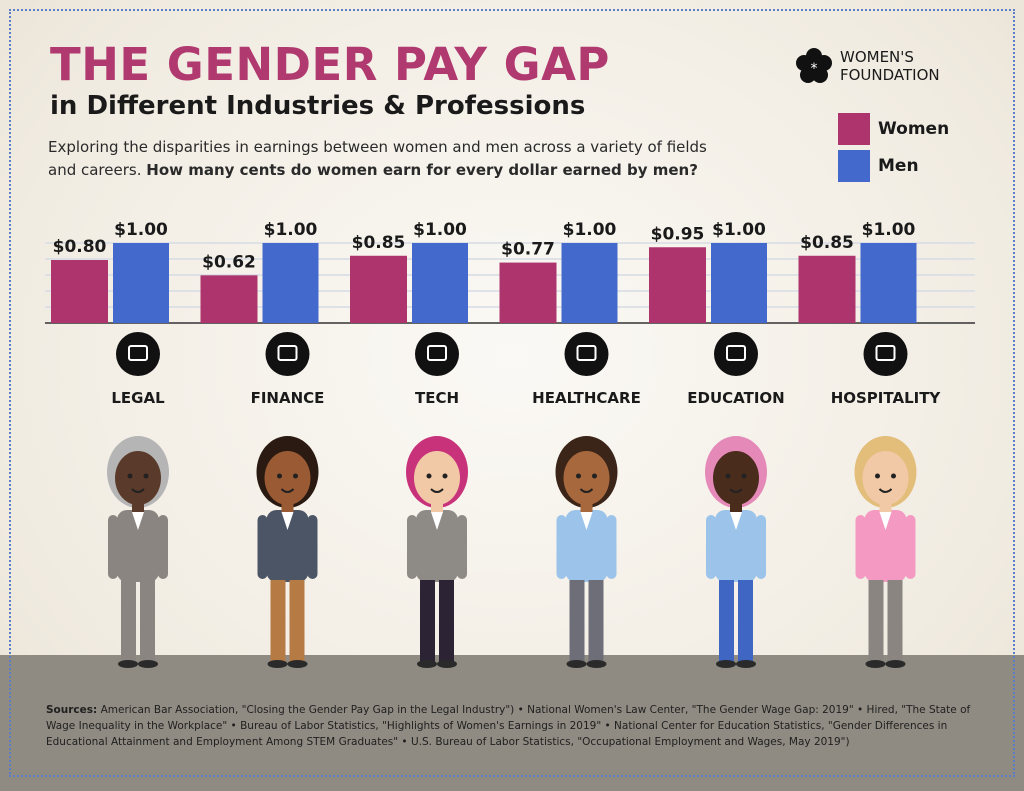  I want to click on category-label: EDUCATION, so click(735, 398).